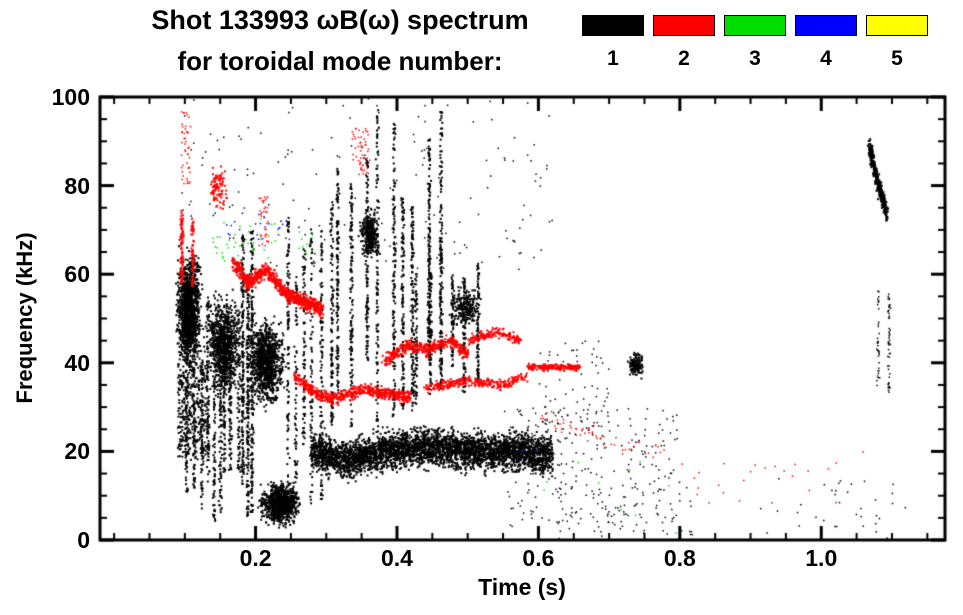  I want to click on legend-item-mode-1: 1, so click(613, 43).